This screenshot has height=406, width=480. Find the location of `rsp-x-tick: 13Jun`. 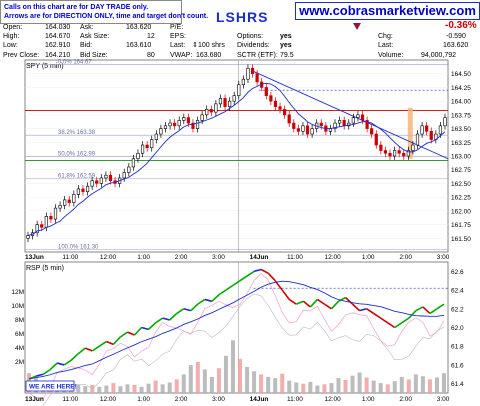

rsp-x-tick: 13Jun is located at coordinates (34, 399).